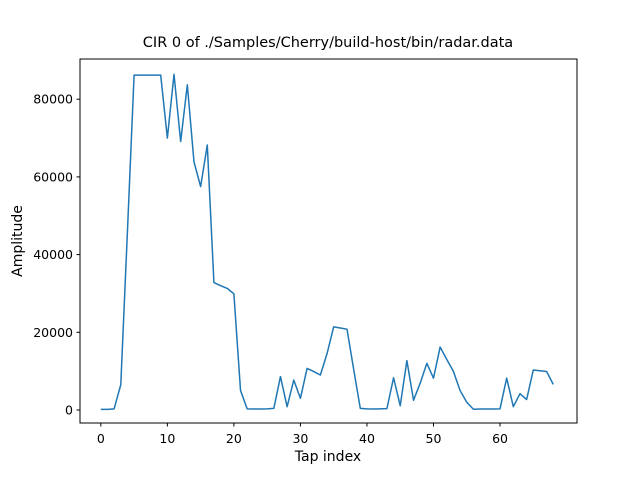 The image size is (640, 480). What do you see at coordinates (53, 254) in the screenshot?
I see `y-tick-label: 40000` at bounding box center [53, 254].